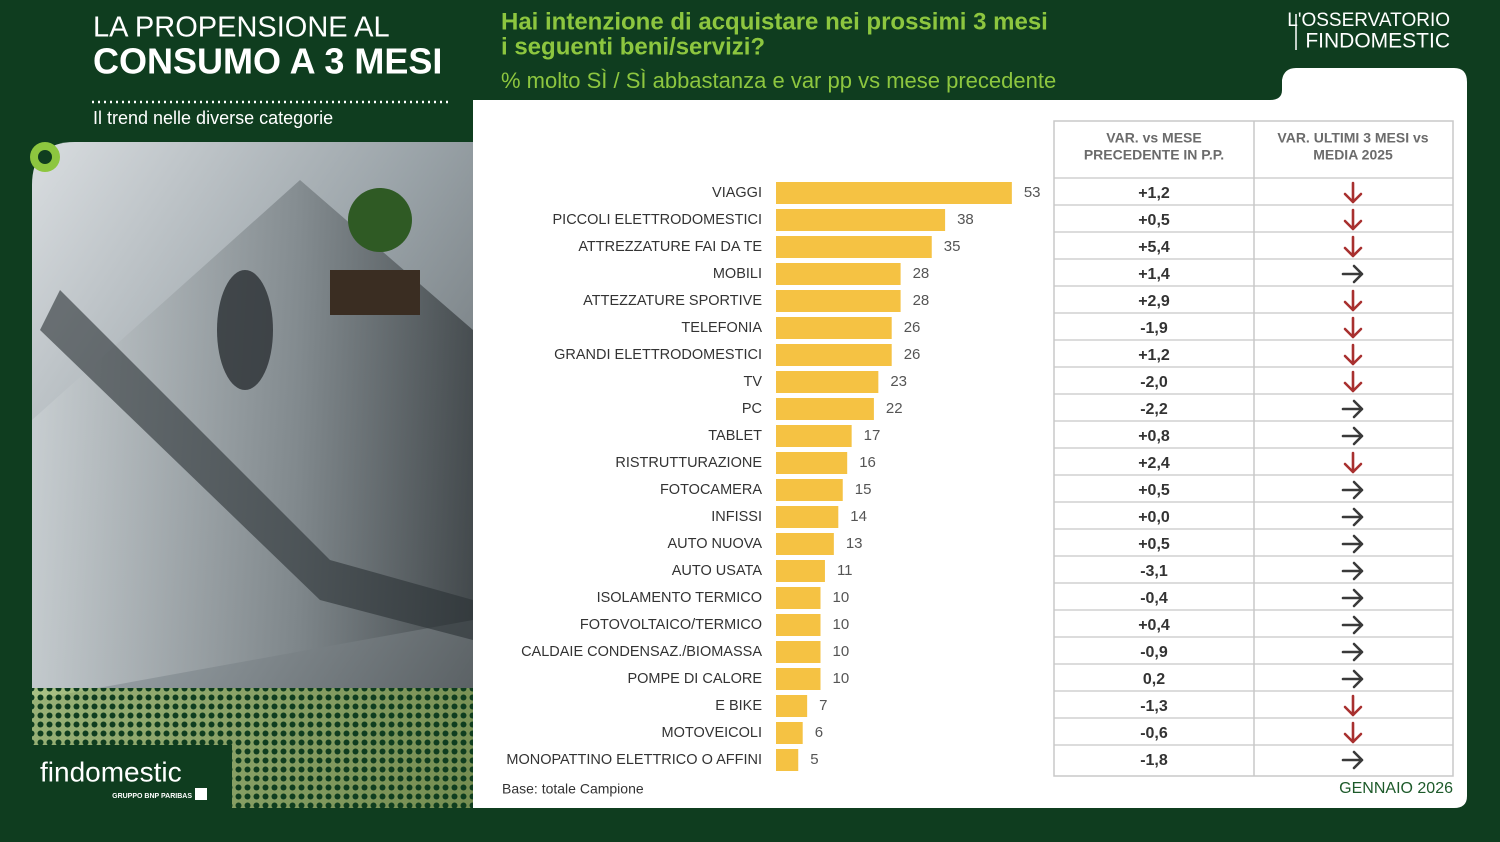 The image size is (1500, 842). What do you see at coordinates (867, 462) in the screenshot?
I see `value-label: 16` at bounding box center [867, 462].